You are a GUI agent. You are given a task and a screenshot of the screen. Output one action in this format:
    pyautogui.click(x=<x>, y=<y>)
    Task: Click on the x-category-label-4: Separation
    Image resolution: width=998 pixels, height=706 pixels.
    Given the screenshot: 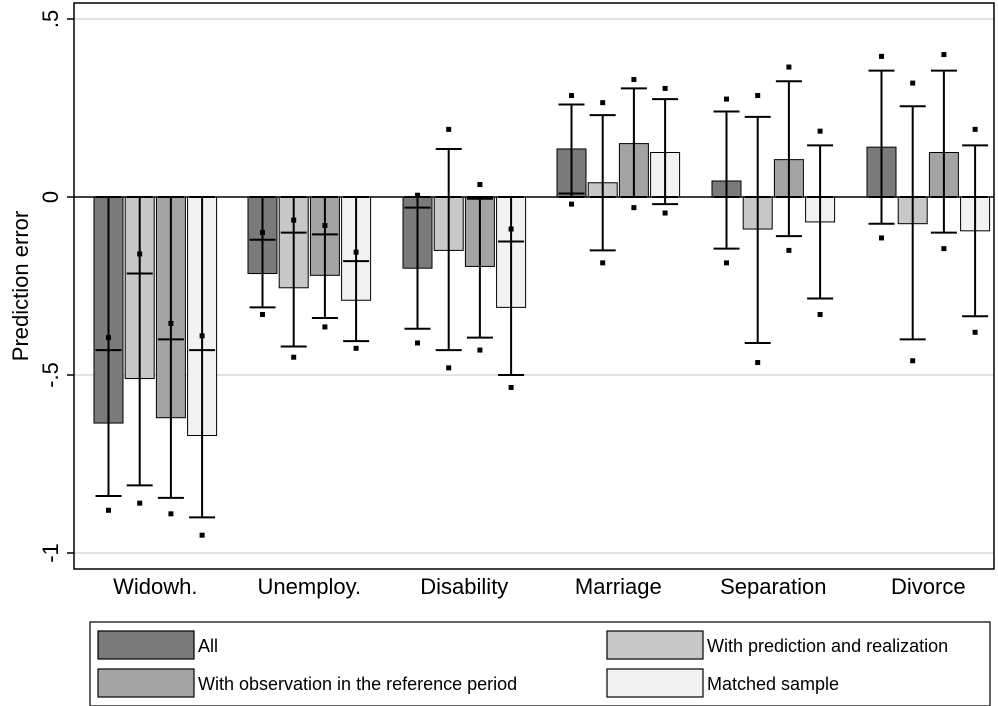 What is the action you would take?
    pyautogui.click(x=773, y=586)
    